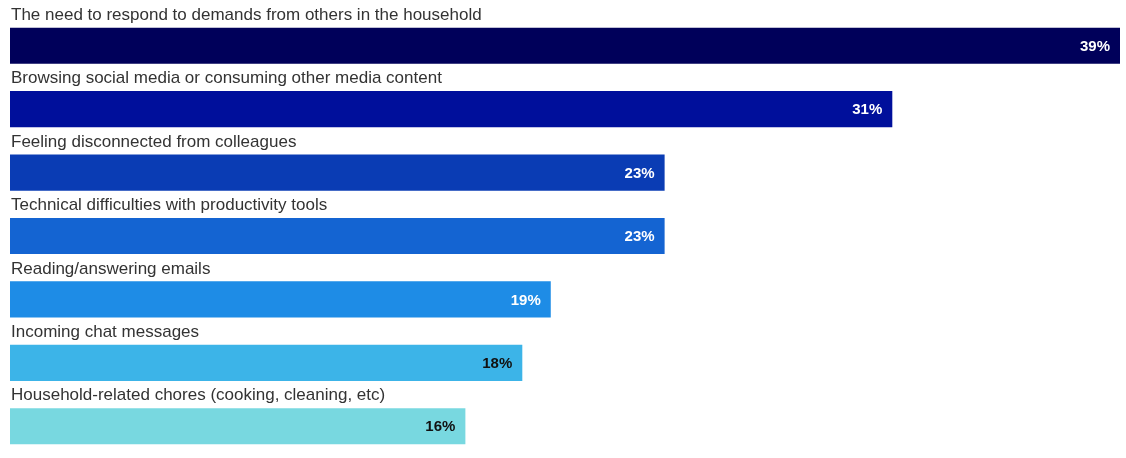  Describe the element at coordinates (525, 299) in the screenshot. I see `data-label: 19%` at that location.